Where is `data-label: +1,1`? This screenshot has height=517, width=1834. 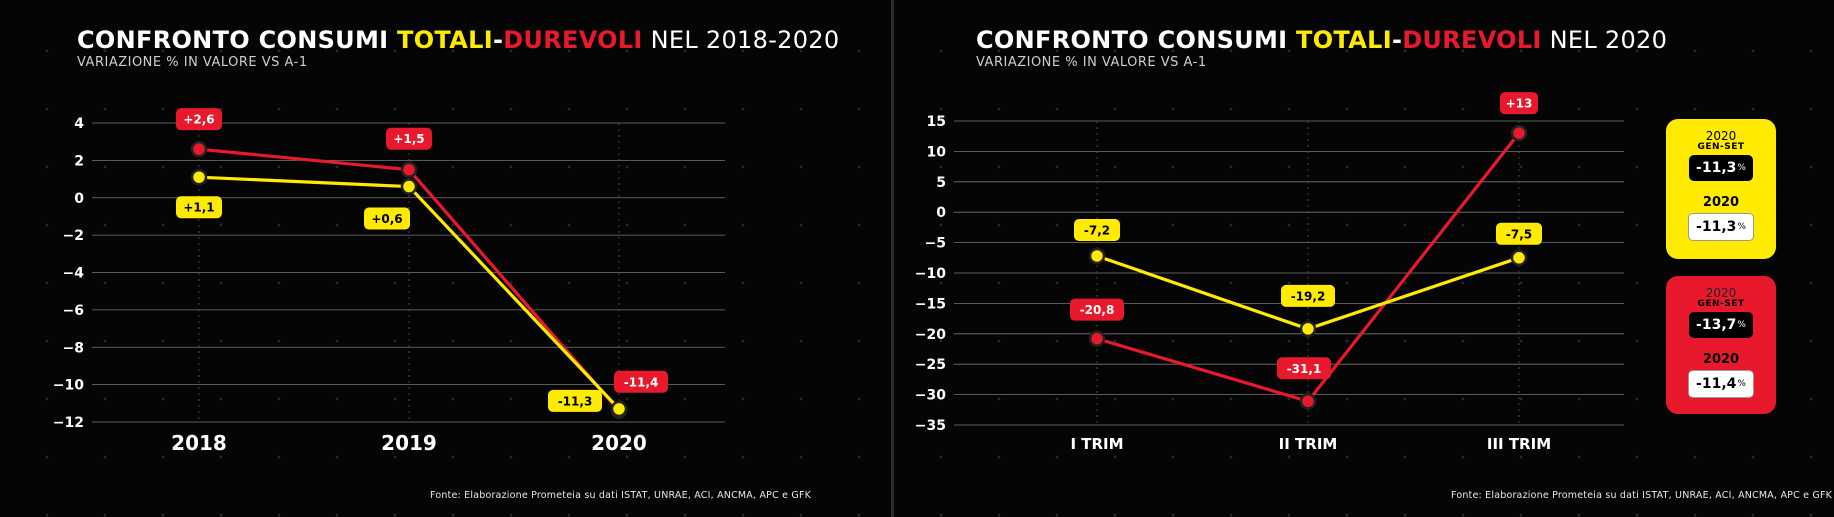 data-label: +1,1 is located at coordinates (198, 208).